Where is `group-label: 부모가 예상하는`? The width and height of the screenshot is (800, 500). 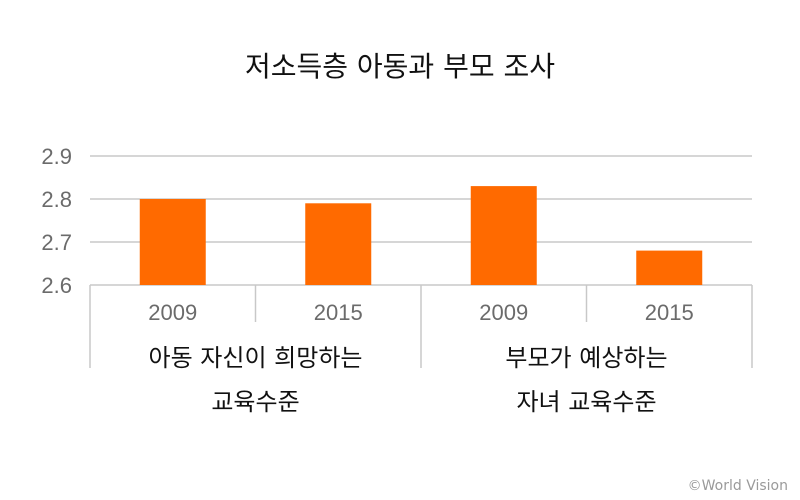
group-label: 부모가 예상하는 is located at coordinates (586, 358).